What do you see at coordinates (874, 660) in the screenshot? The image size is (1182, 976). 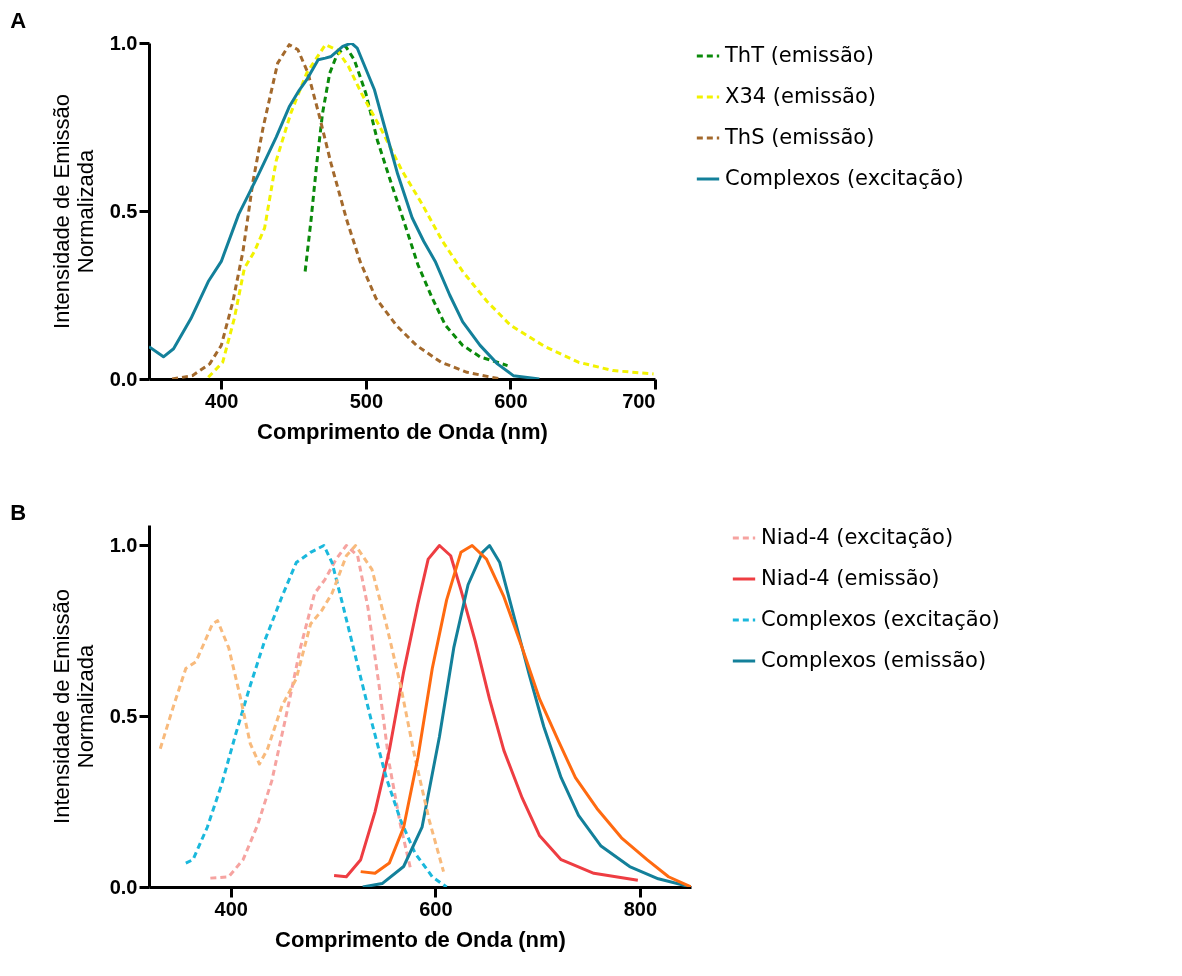 I see `legend-label: Complexos (emissão)` at bounding box center [874, 660].